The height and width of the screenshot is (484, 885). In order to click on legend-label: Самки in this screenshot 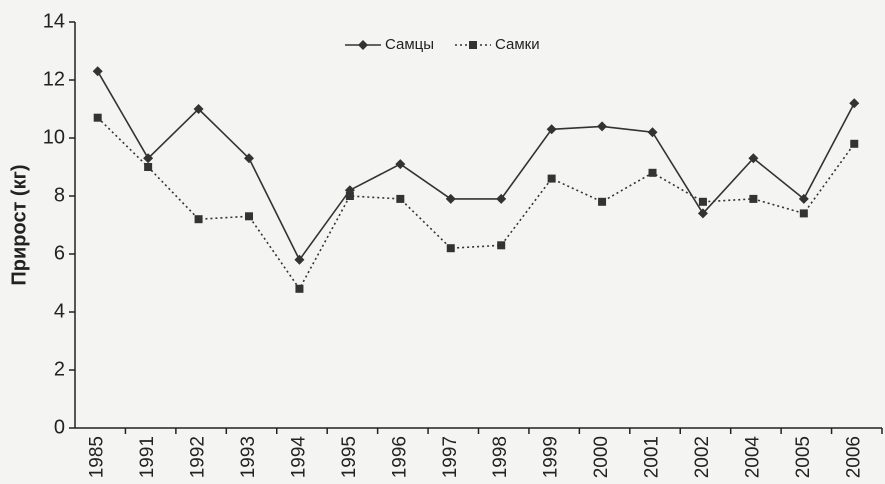, I will do `click(517, 44)`.